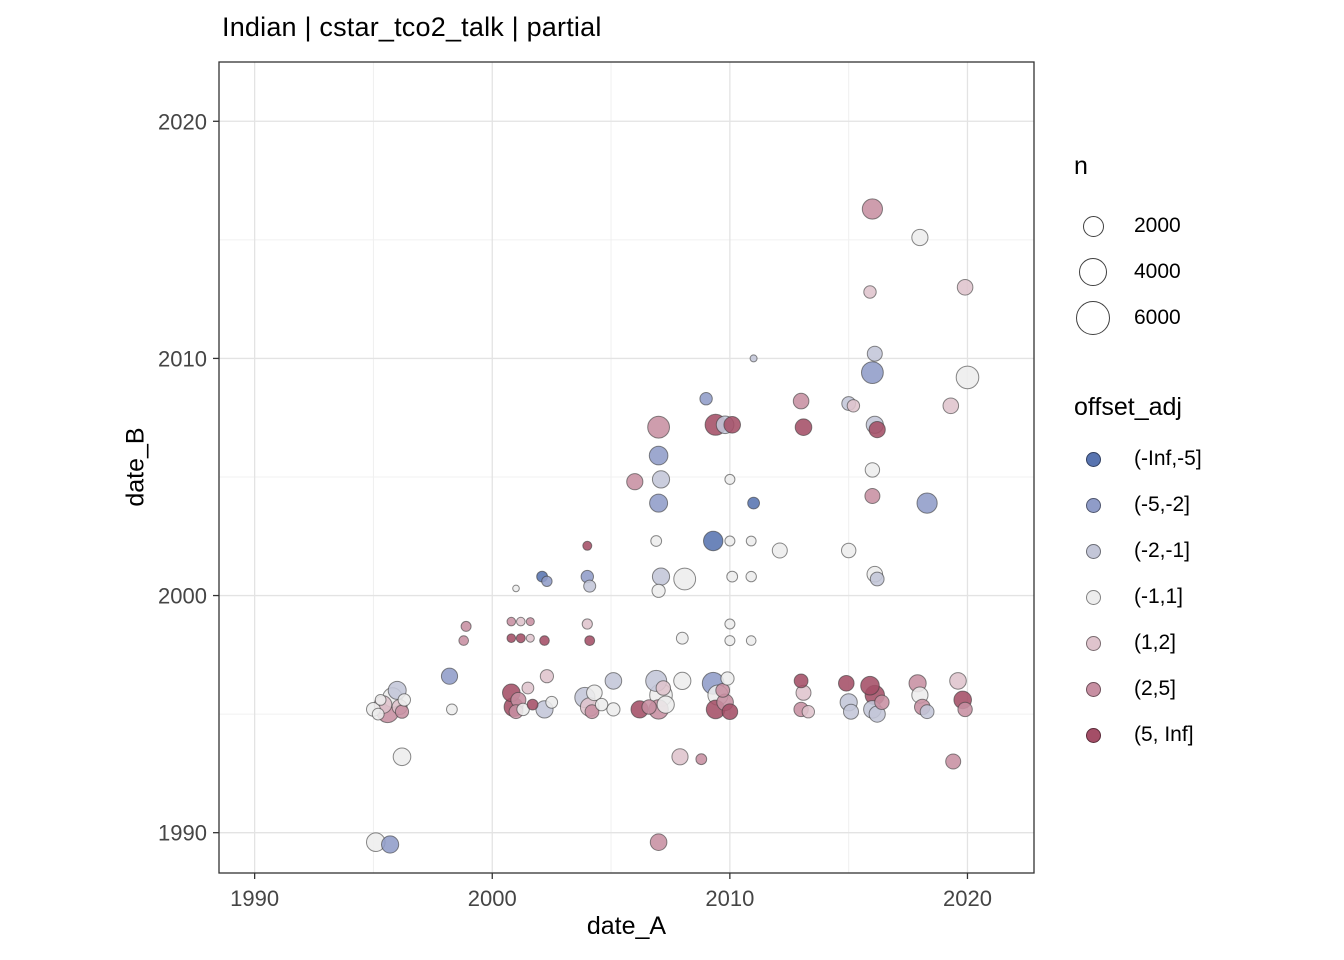  What do you see at coordinates (182, 596) in the screenshot?
I see `y-tick-label: 2000` at bounding box center [182, 596].